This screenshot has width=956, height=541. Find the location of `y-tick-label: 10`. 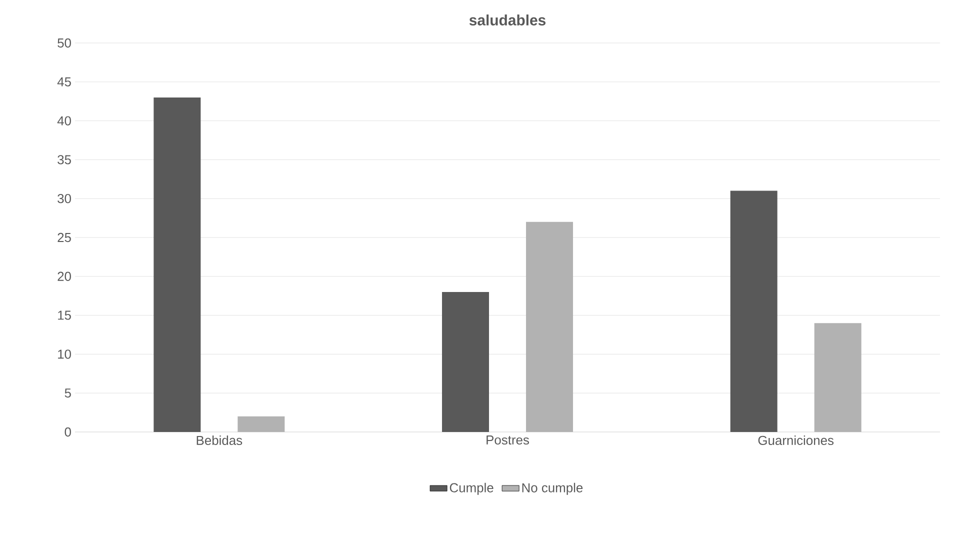

y-tick-label: 10 is located at coordinates (64, 354).